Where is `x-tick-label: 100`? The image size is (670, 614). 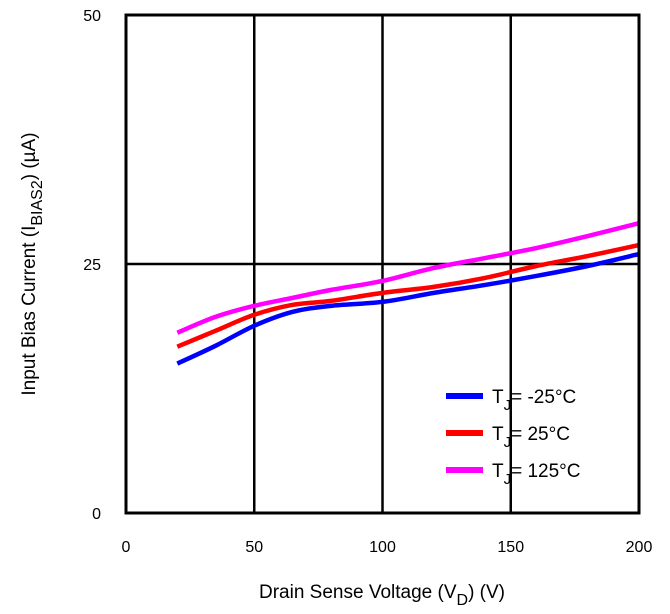 x-tick-label: 100 is located at coordinates (382, 547).